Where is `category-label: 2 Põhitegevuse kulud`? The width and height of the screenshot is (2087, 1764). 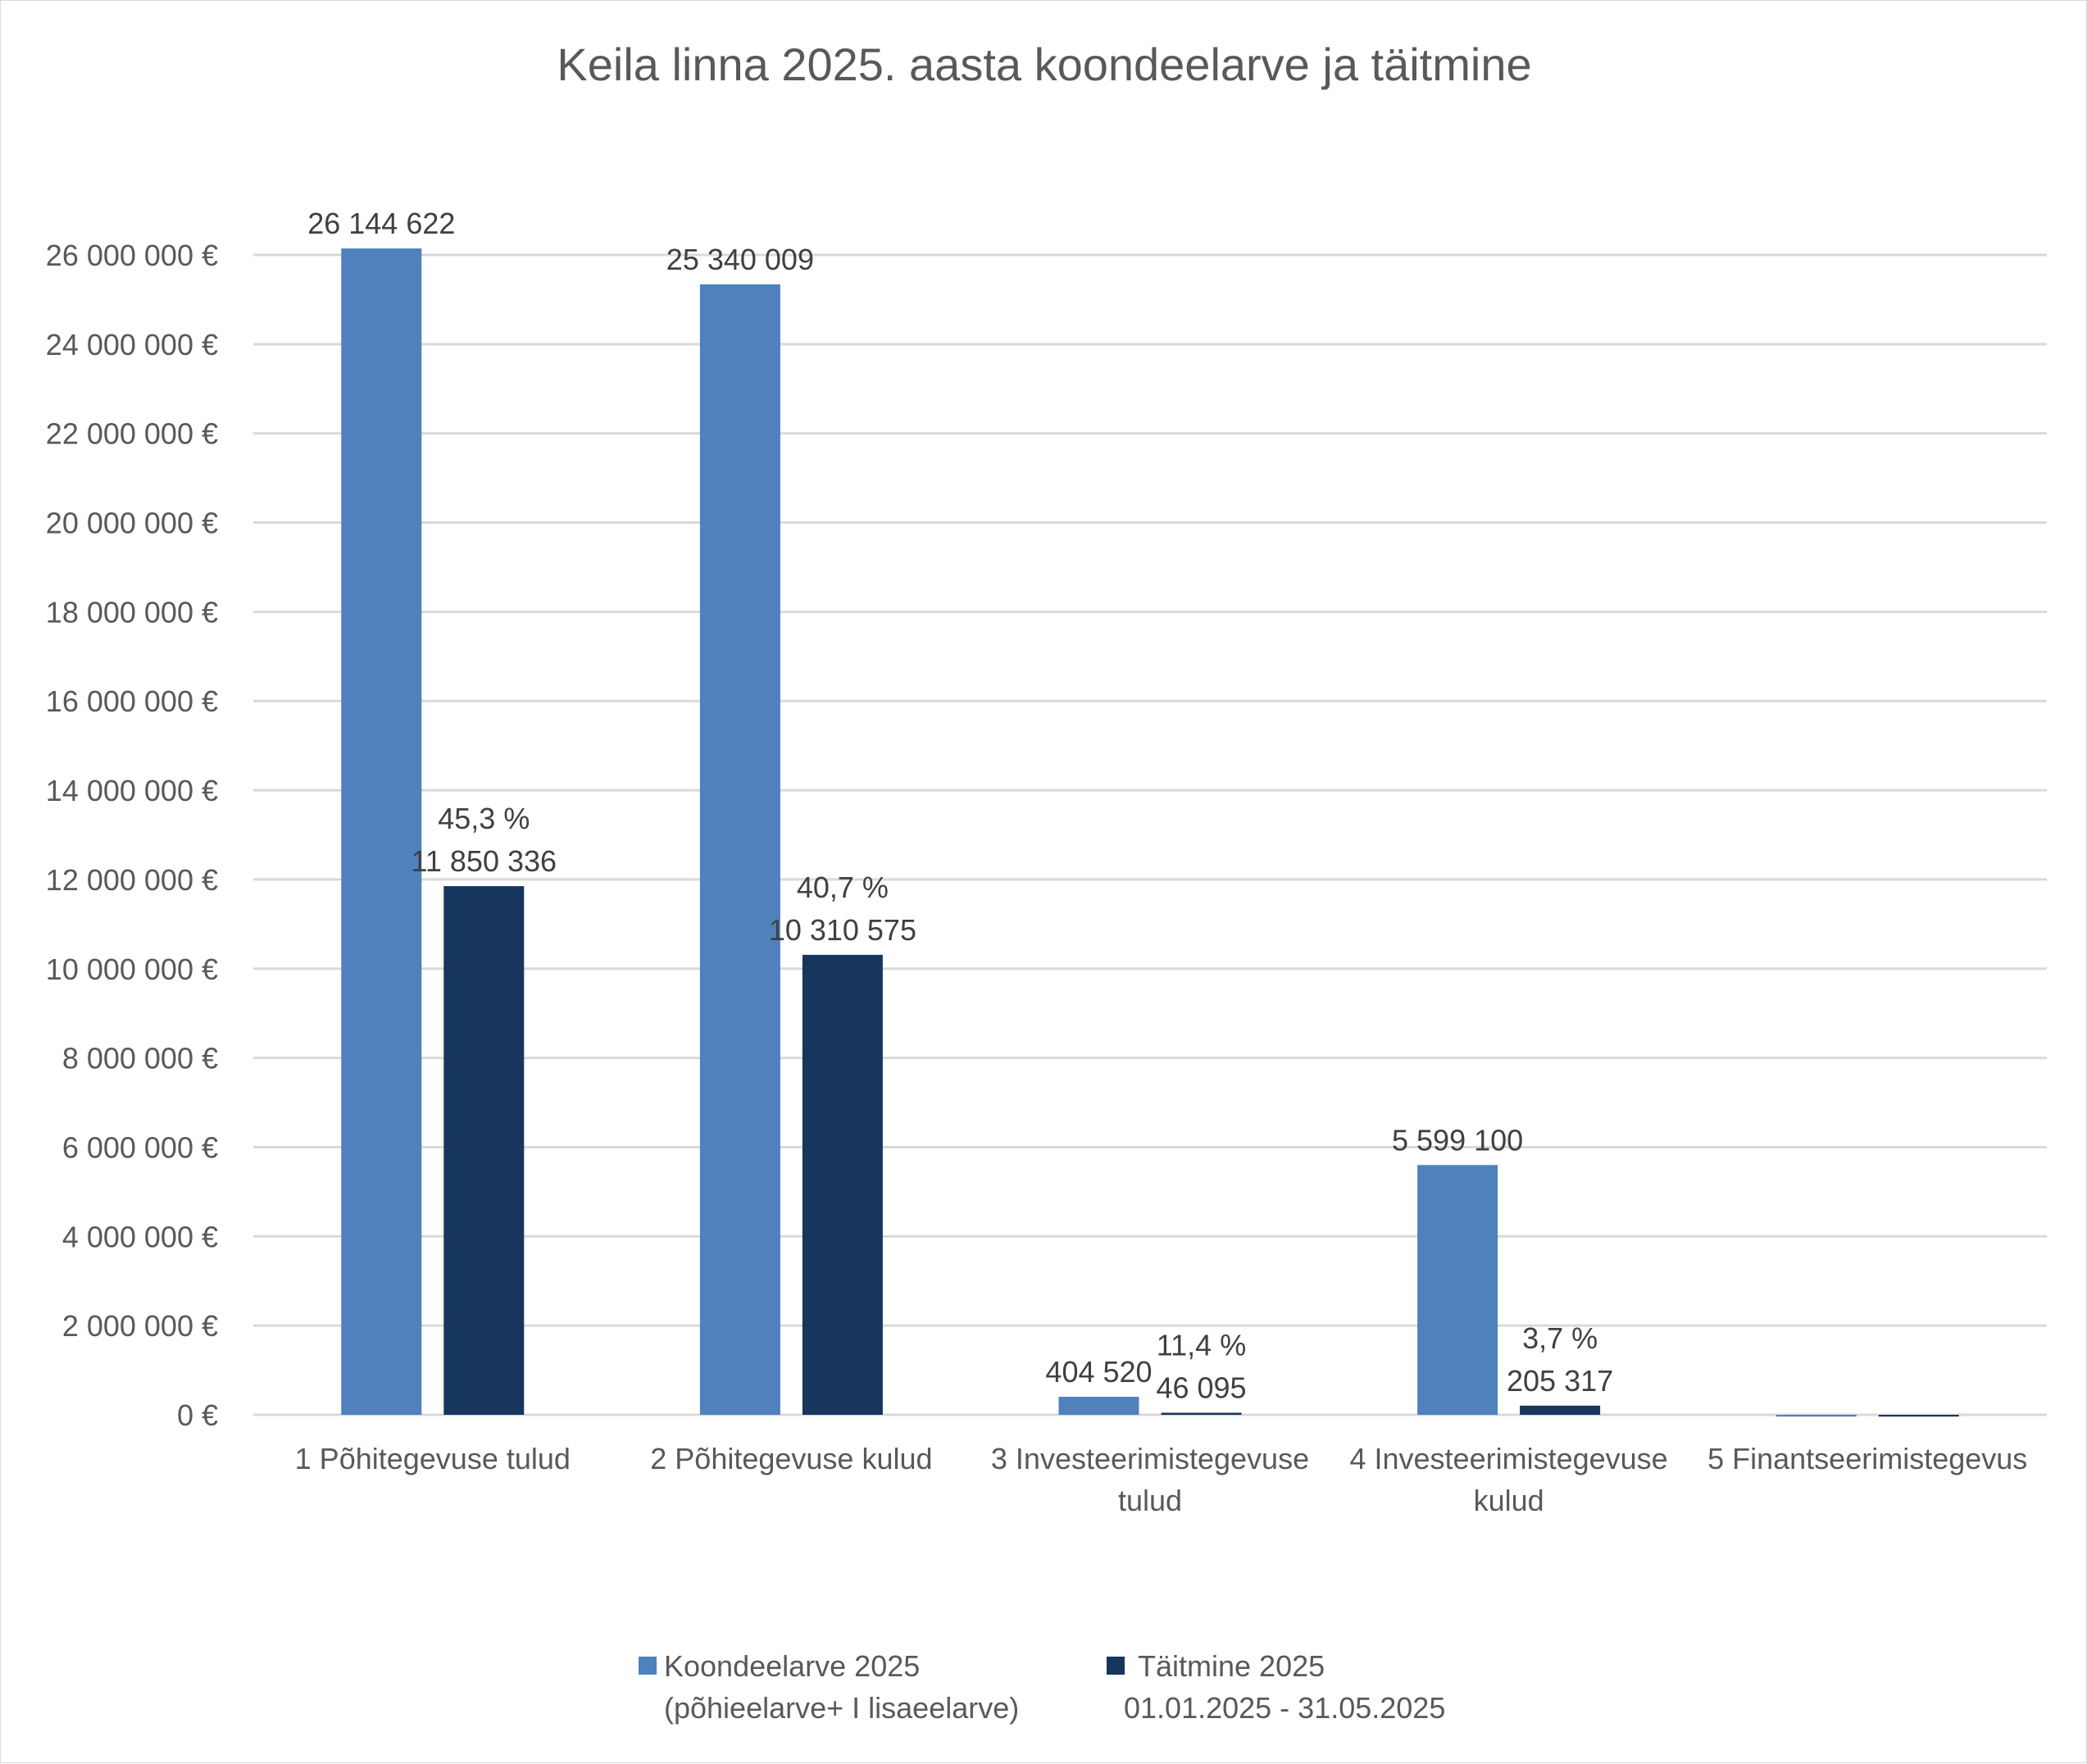
category-label: 2 Põhitegevuse kulud is located at coordinates (791, 1458).